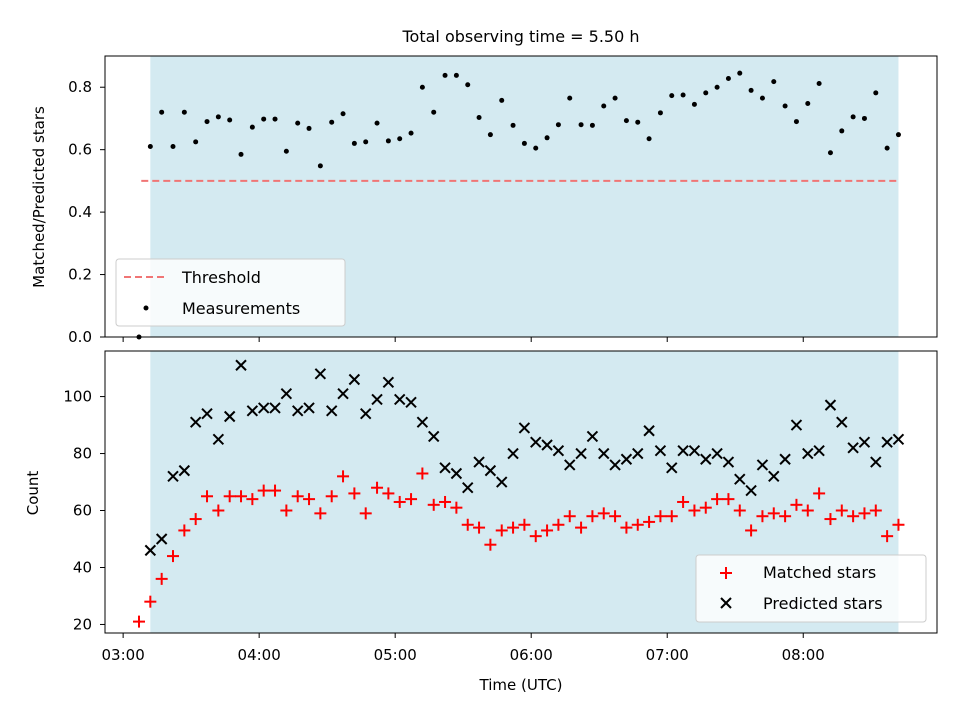 Image resolution: width=960 pixels, height=720 pixels. What do you see at coordinates (230, 292) in the screenshot?
I see `top-legend: Threshold Measurements` at bounding box center [230, 292].